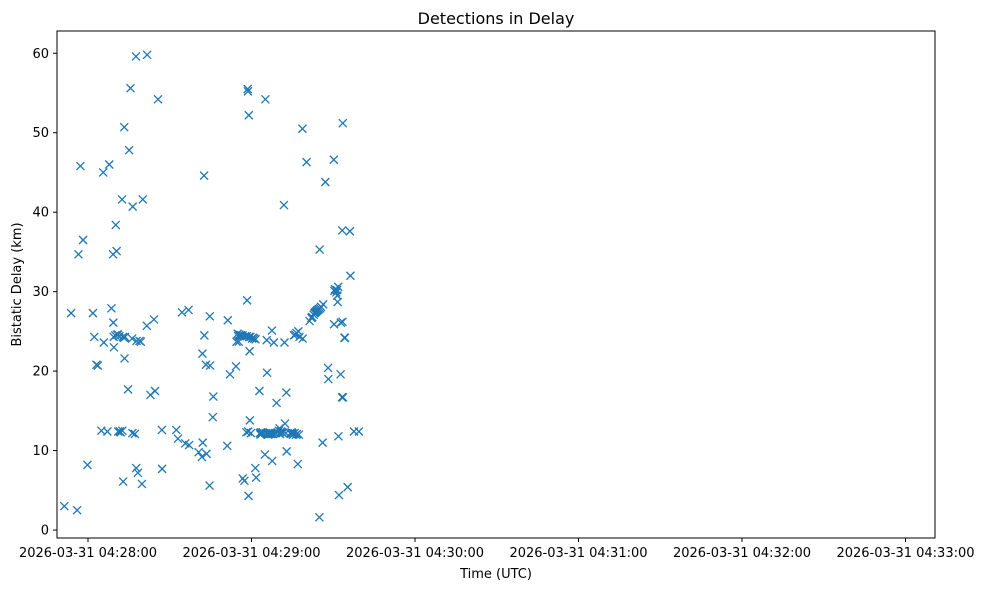 The image size is (985, 590). What do you see at coordinates (495, 574) in the screenshot?
I see `x-axis-label: Time (UTC)` at bounding box center [495, 574].